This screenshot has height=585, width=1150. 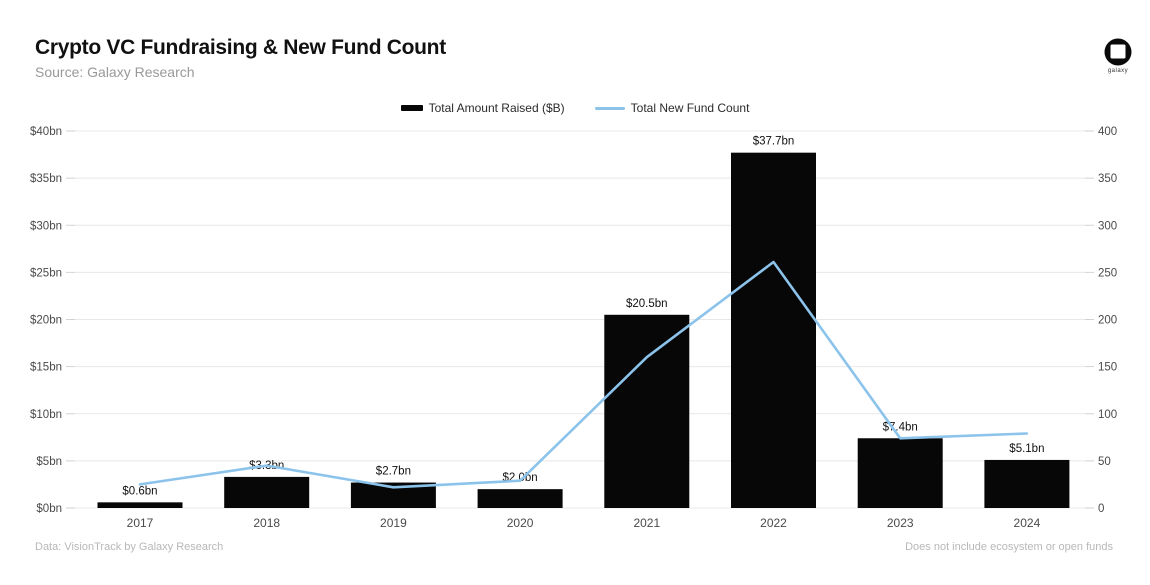 I want to click on galaxy-logo: galaxy, so click(x=1118, y=55).